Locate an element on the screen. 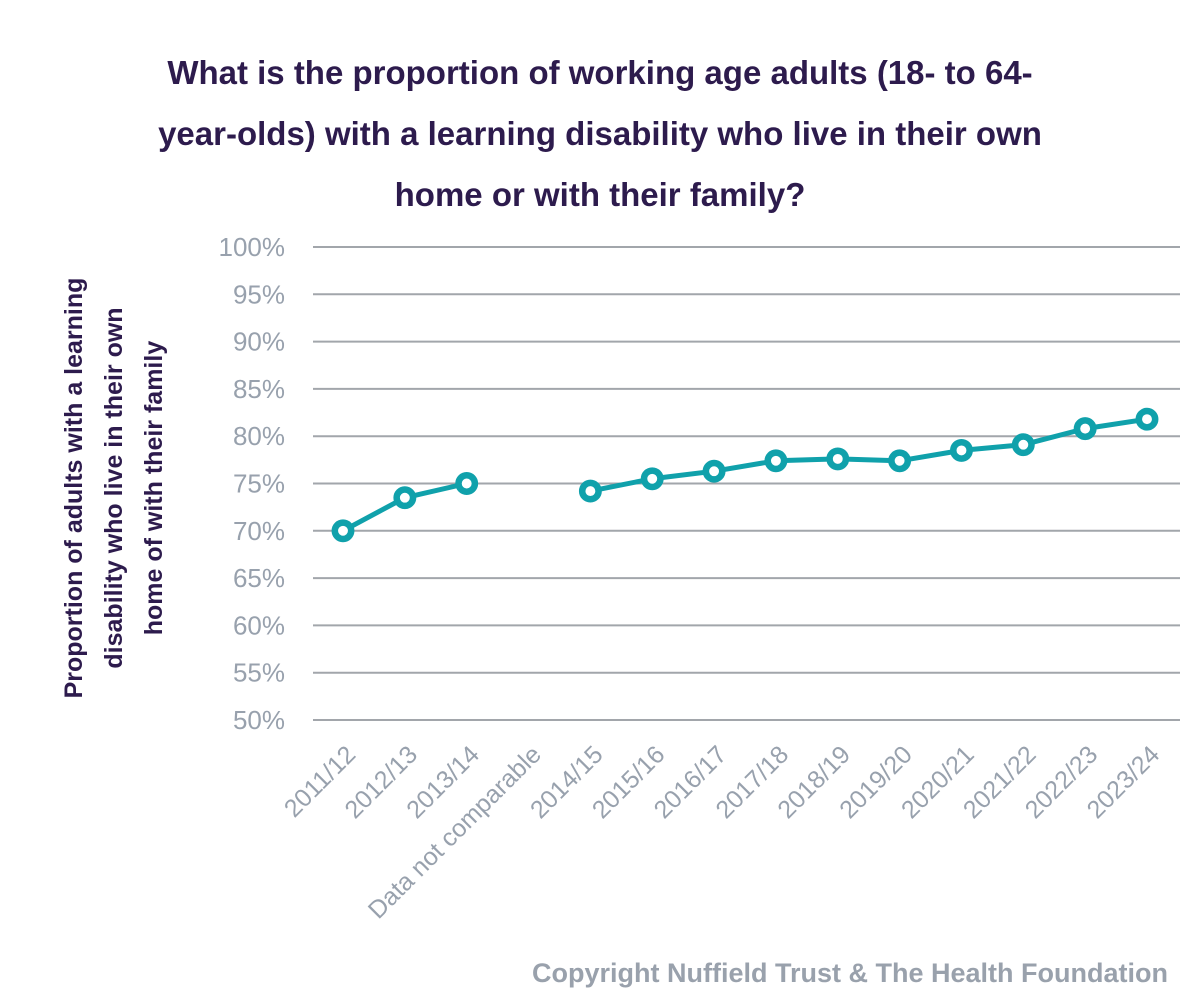 This screenshot has height=1000, width=1200. y-tick-label: 75% is located at coordinates (259, 484).